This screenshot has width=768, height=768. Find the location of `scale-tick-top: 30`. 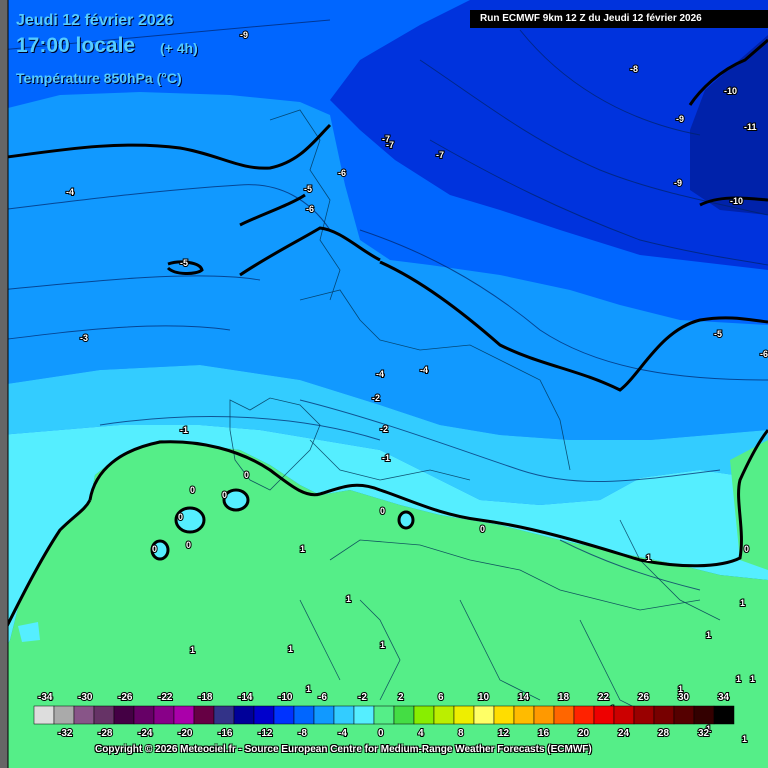

scale-tick-top: 30 is located at coordinates (684, 697).